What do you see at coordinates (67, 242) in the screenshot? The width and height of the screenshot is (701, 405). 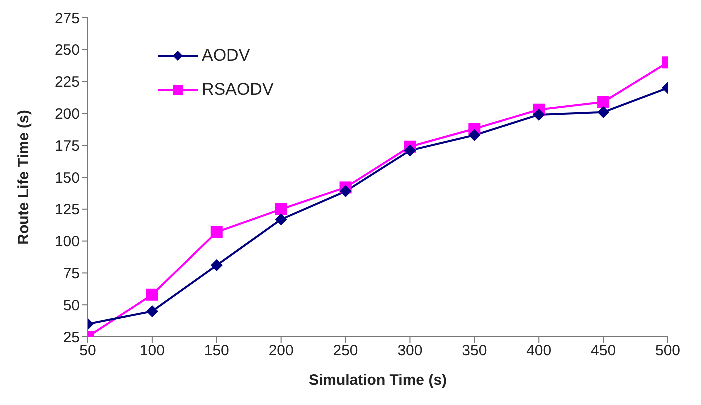 I see `y-tick-label: 100` at bounding box center [67, 242].